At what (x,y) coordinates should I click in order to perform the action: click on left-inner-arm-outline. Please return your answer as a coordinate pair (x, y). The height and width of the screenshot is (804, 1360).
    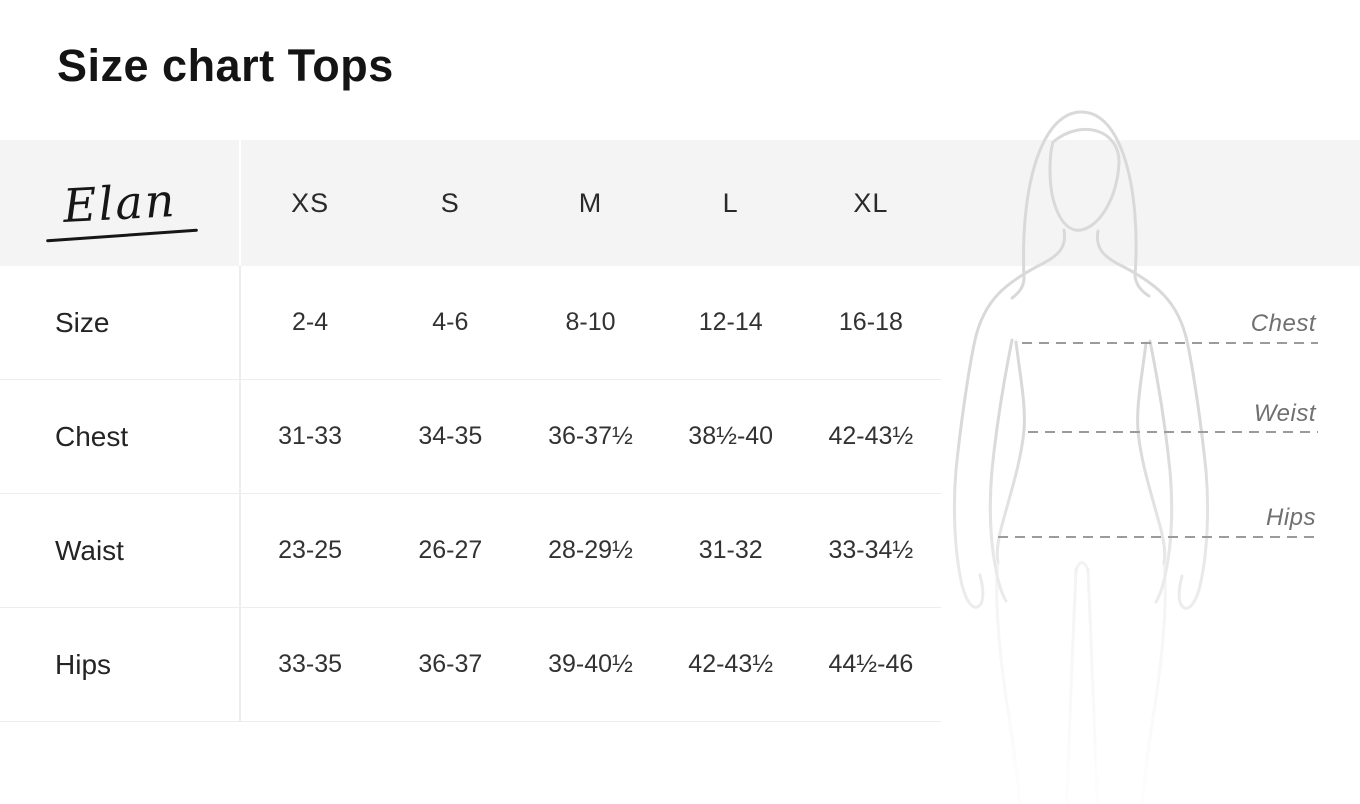
    Looking at the image, I should click on (1001, 470).